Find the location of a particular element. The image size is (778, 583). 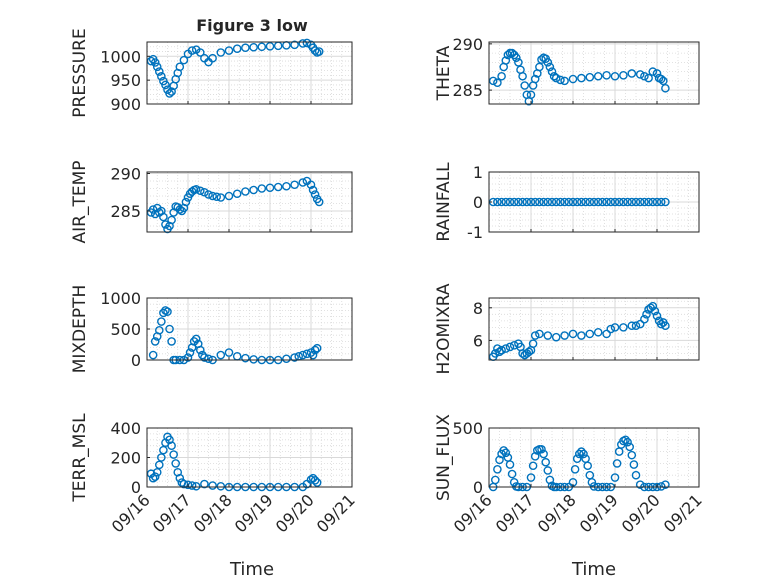

subplot-1: 900 950 1000 PRESSURE is located at coordinates (211, 73).